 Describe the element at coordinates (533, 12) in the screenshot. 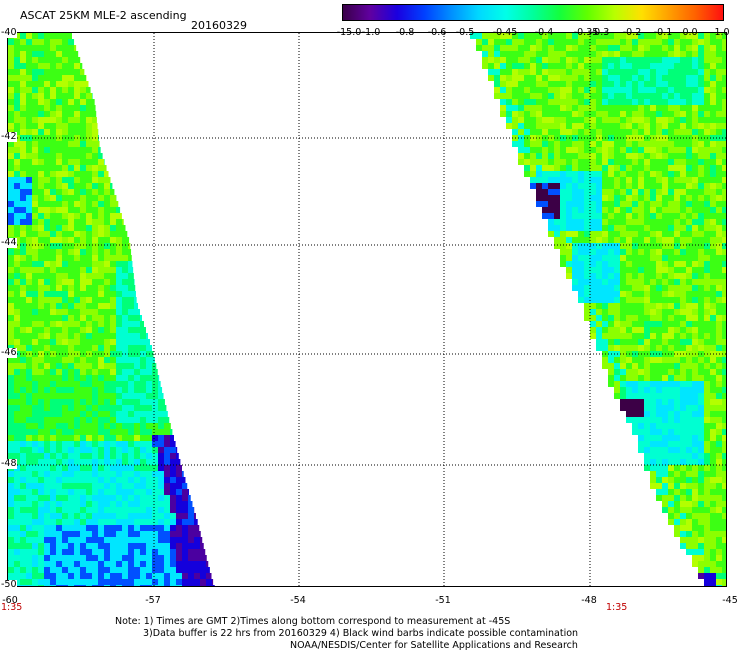

I see `colorbar` at that location.